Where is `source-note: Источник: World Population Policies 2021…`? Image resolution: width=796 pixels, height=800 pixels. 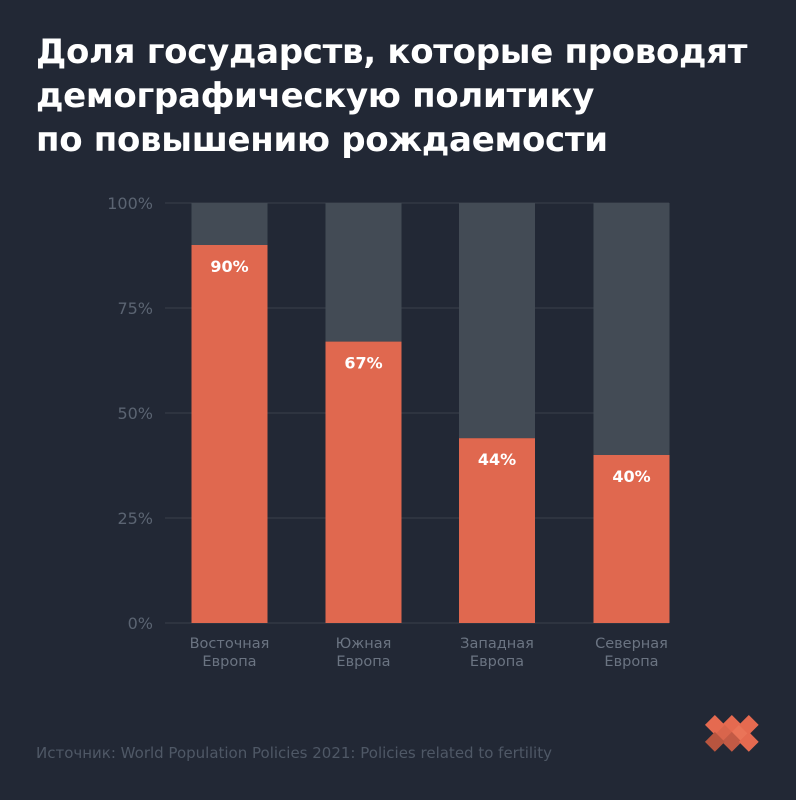 source-note: Источник: World Population Policies 2021… is located at coordinates (294, 753).